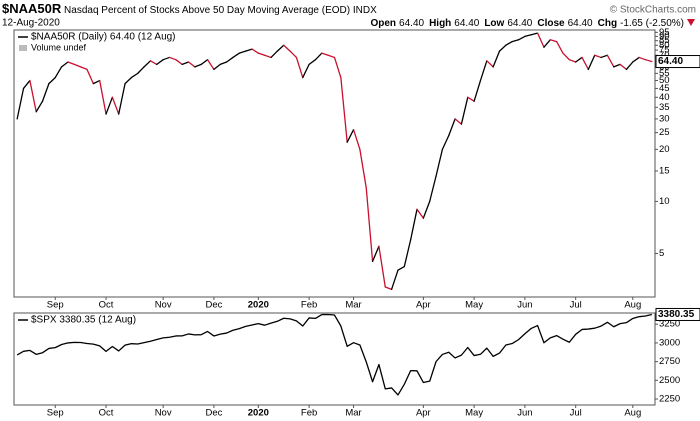 This screenshot has width=700, height=421. I want to click on y-tick-label: 5, so click(661, 253).